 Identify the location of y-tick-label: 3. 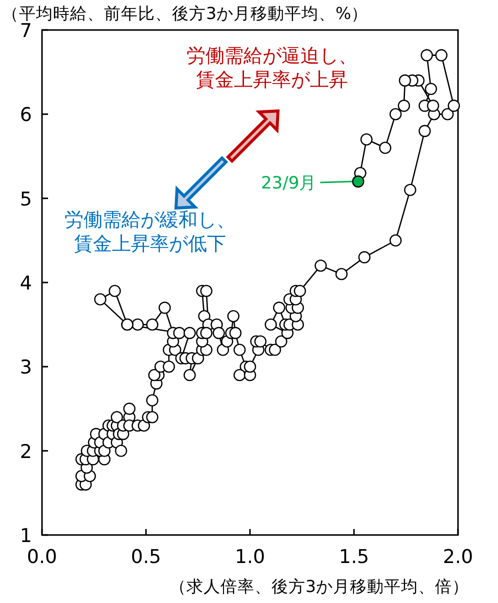
(26, 367).